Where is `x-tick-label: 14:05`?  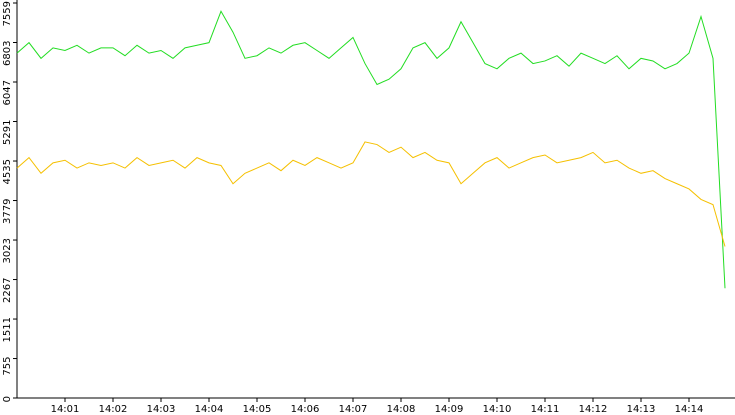
x-tick-label: 14:05 is located at coordinates (257, 409).